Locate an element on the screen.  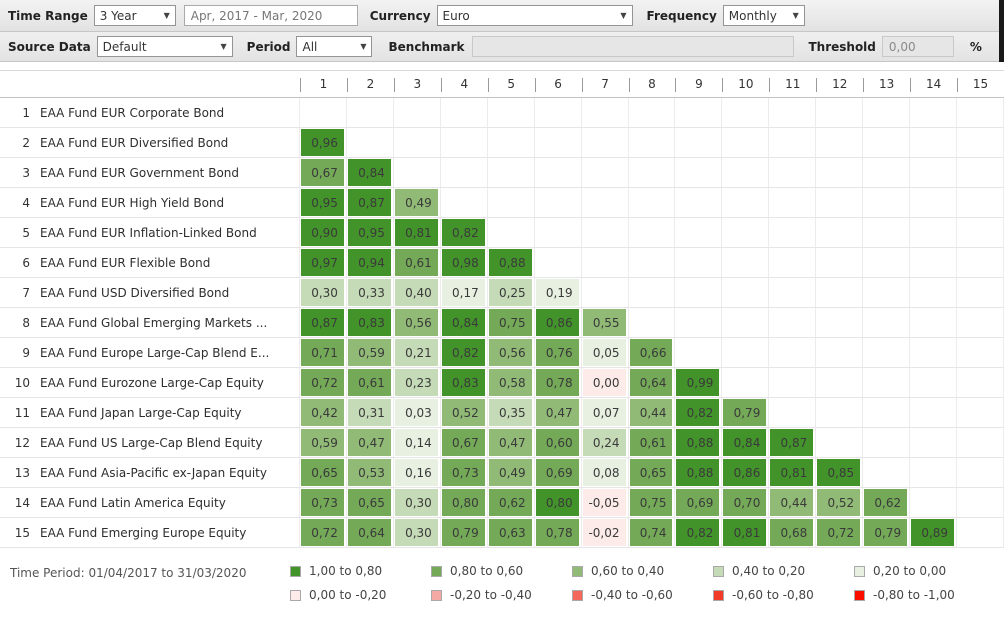
correlation-value: 0,58 is located at coordinates (510, 382).